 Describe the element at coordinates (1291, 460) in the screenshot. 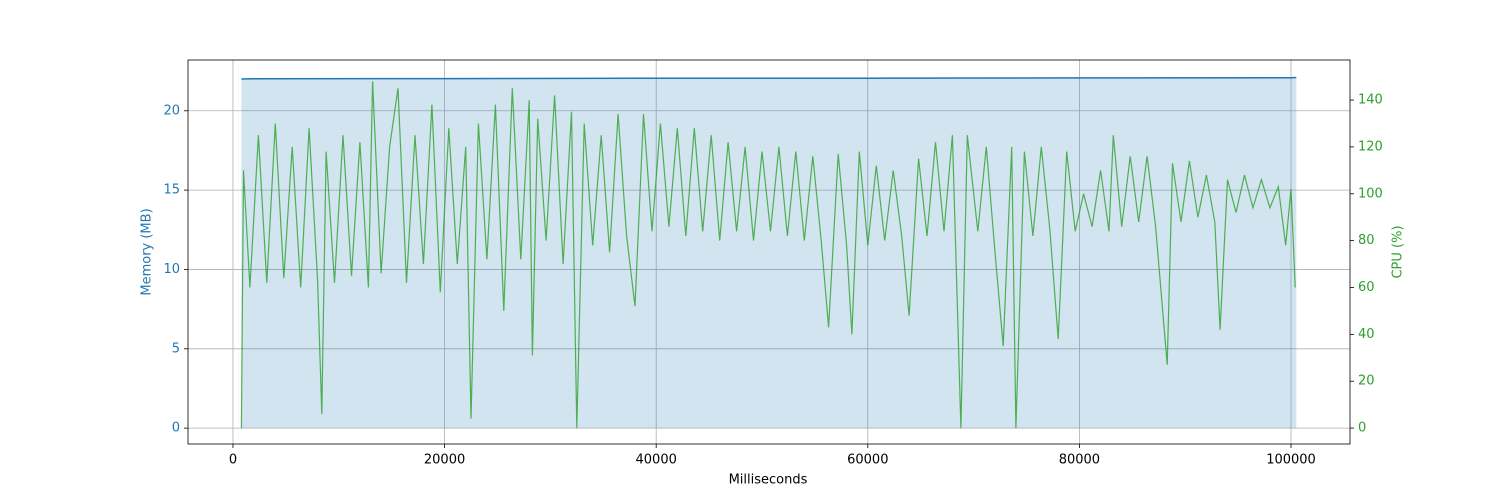

I see `x-tick-label: 100000` at that location.